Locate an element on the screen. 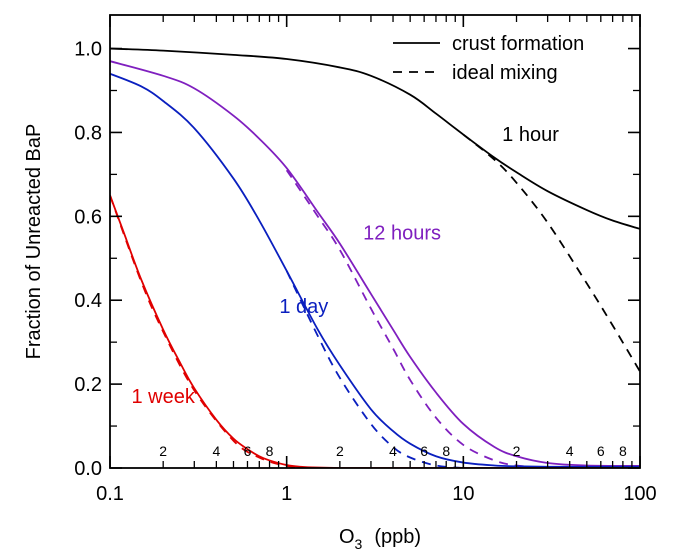 This screenshot has width=677, height=555. y-tick-label: 0.8 is located at coordinates (88, 133).